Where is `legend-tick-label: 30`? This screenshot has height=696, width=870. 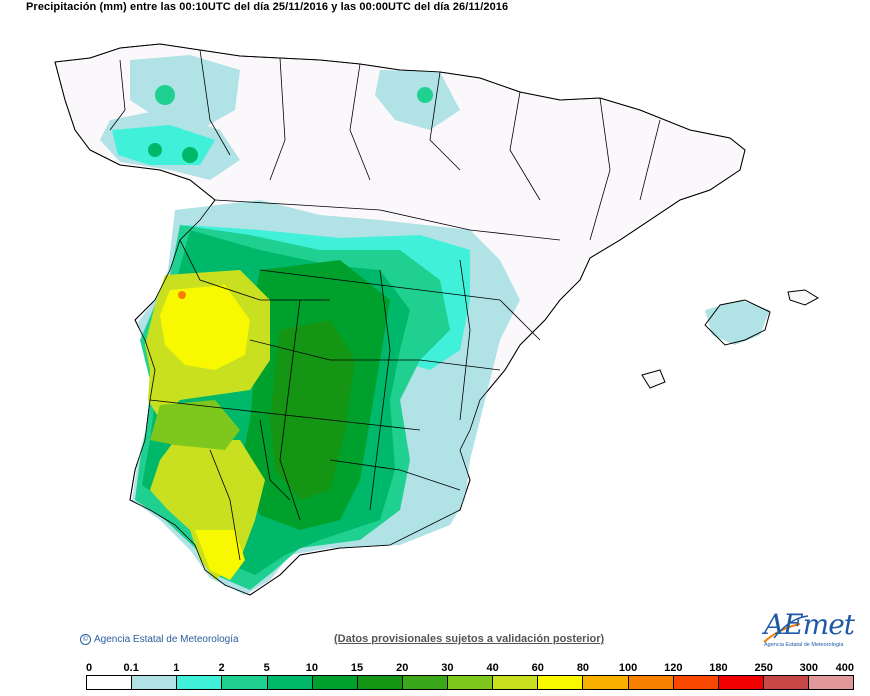
legend-tick-label: 30 is located at coordinates (447, 668).